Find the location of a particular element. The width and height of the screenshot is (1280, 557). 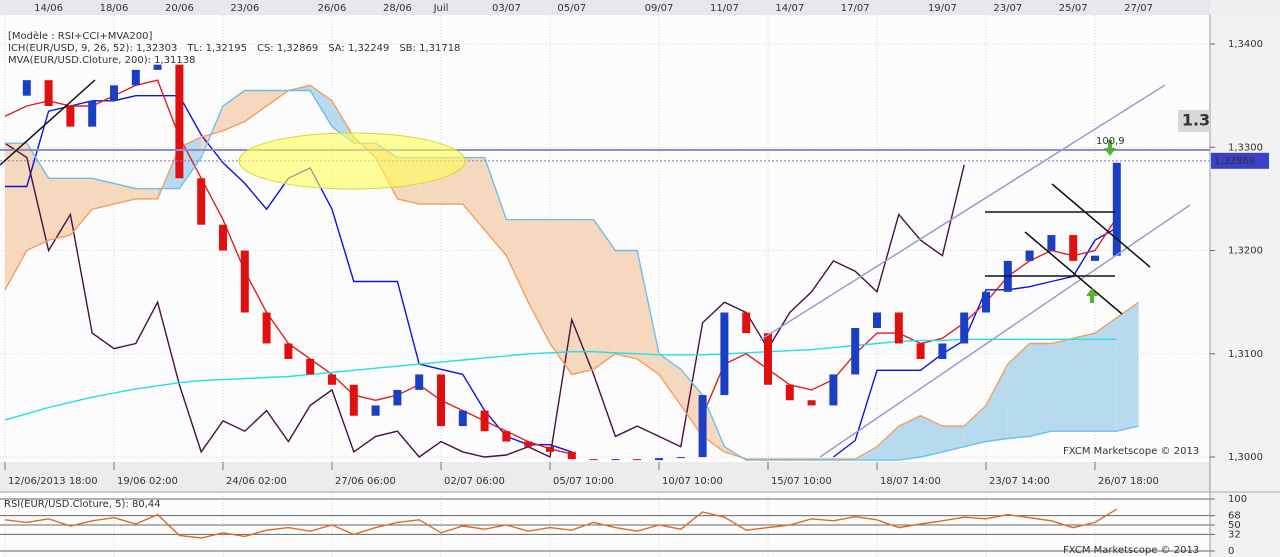

highlight-ellipse is located at coordinates (352, 161).